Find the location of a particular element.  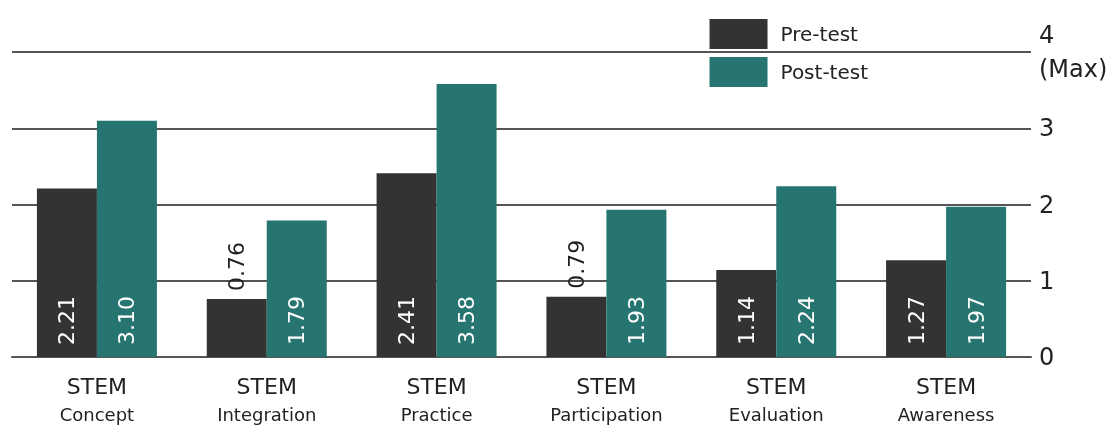

data-label: 2.41 is located at coordinates (407, 320).